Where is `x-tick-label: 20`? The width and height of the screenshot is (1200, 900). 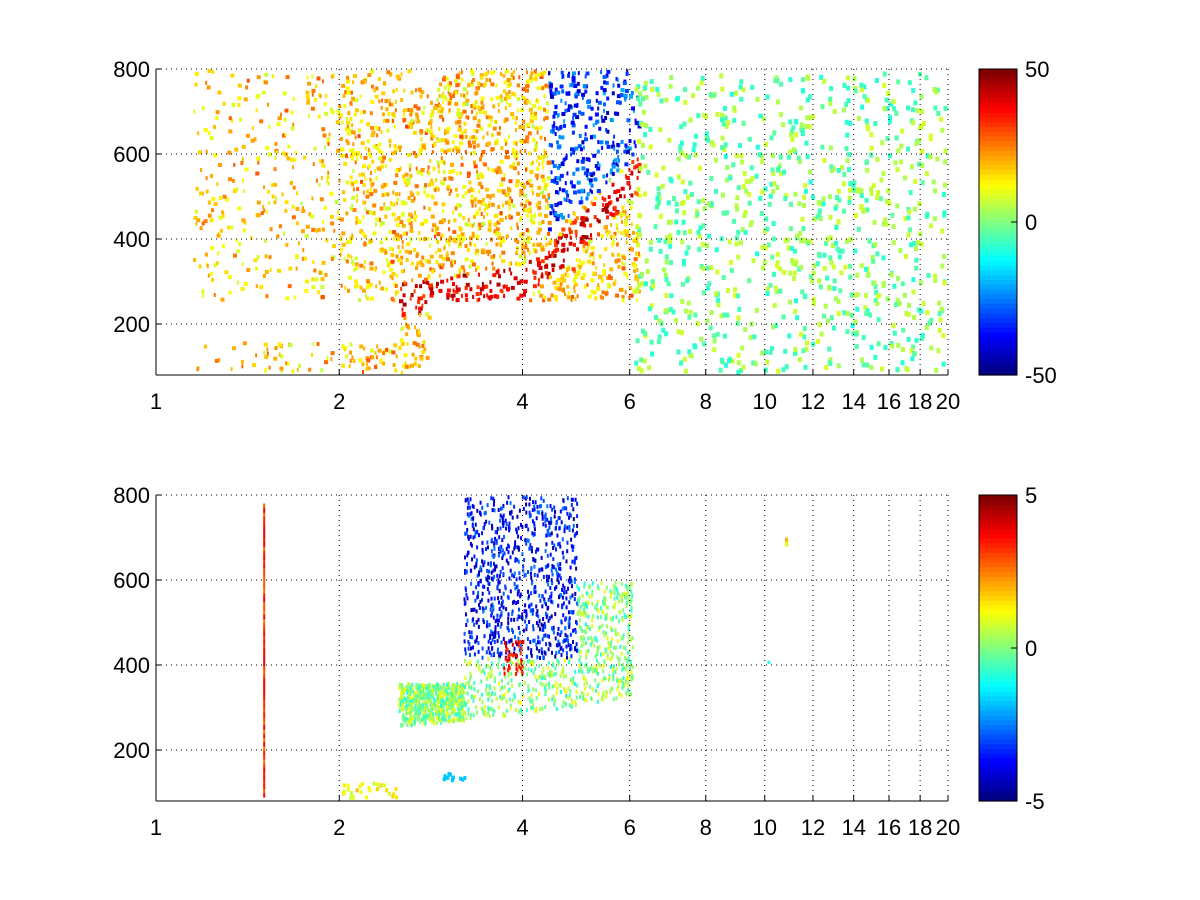
x-tick-label: 20 is located at coordinates (948, 401).